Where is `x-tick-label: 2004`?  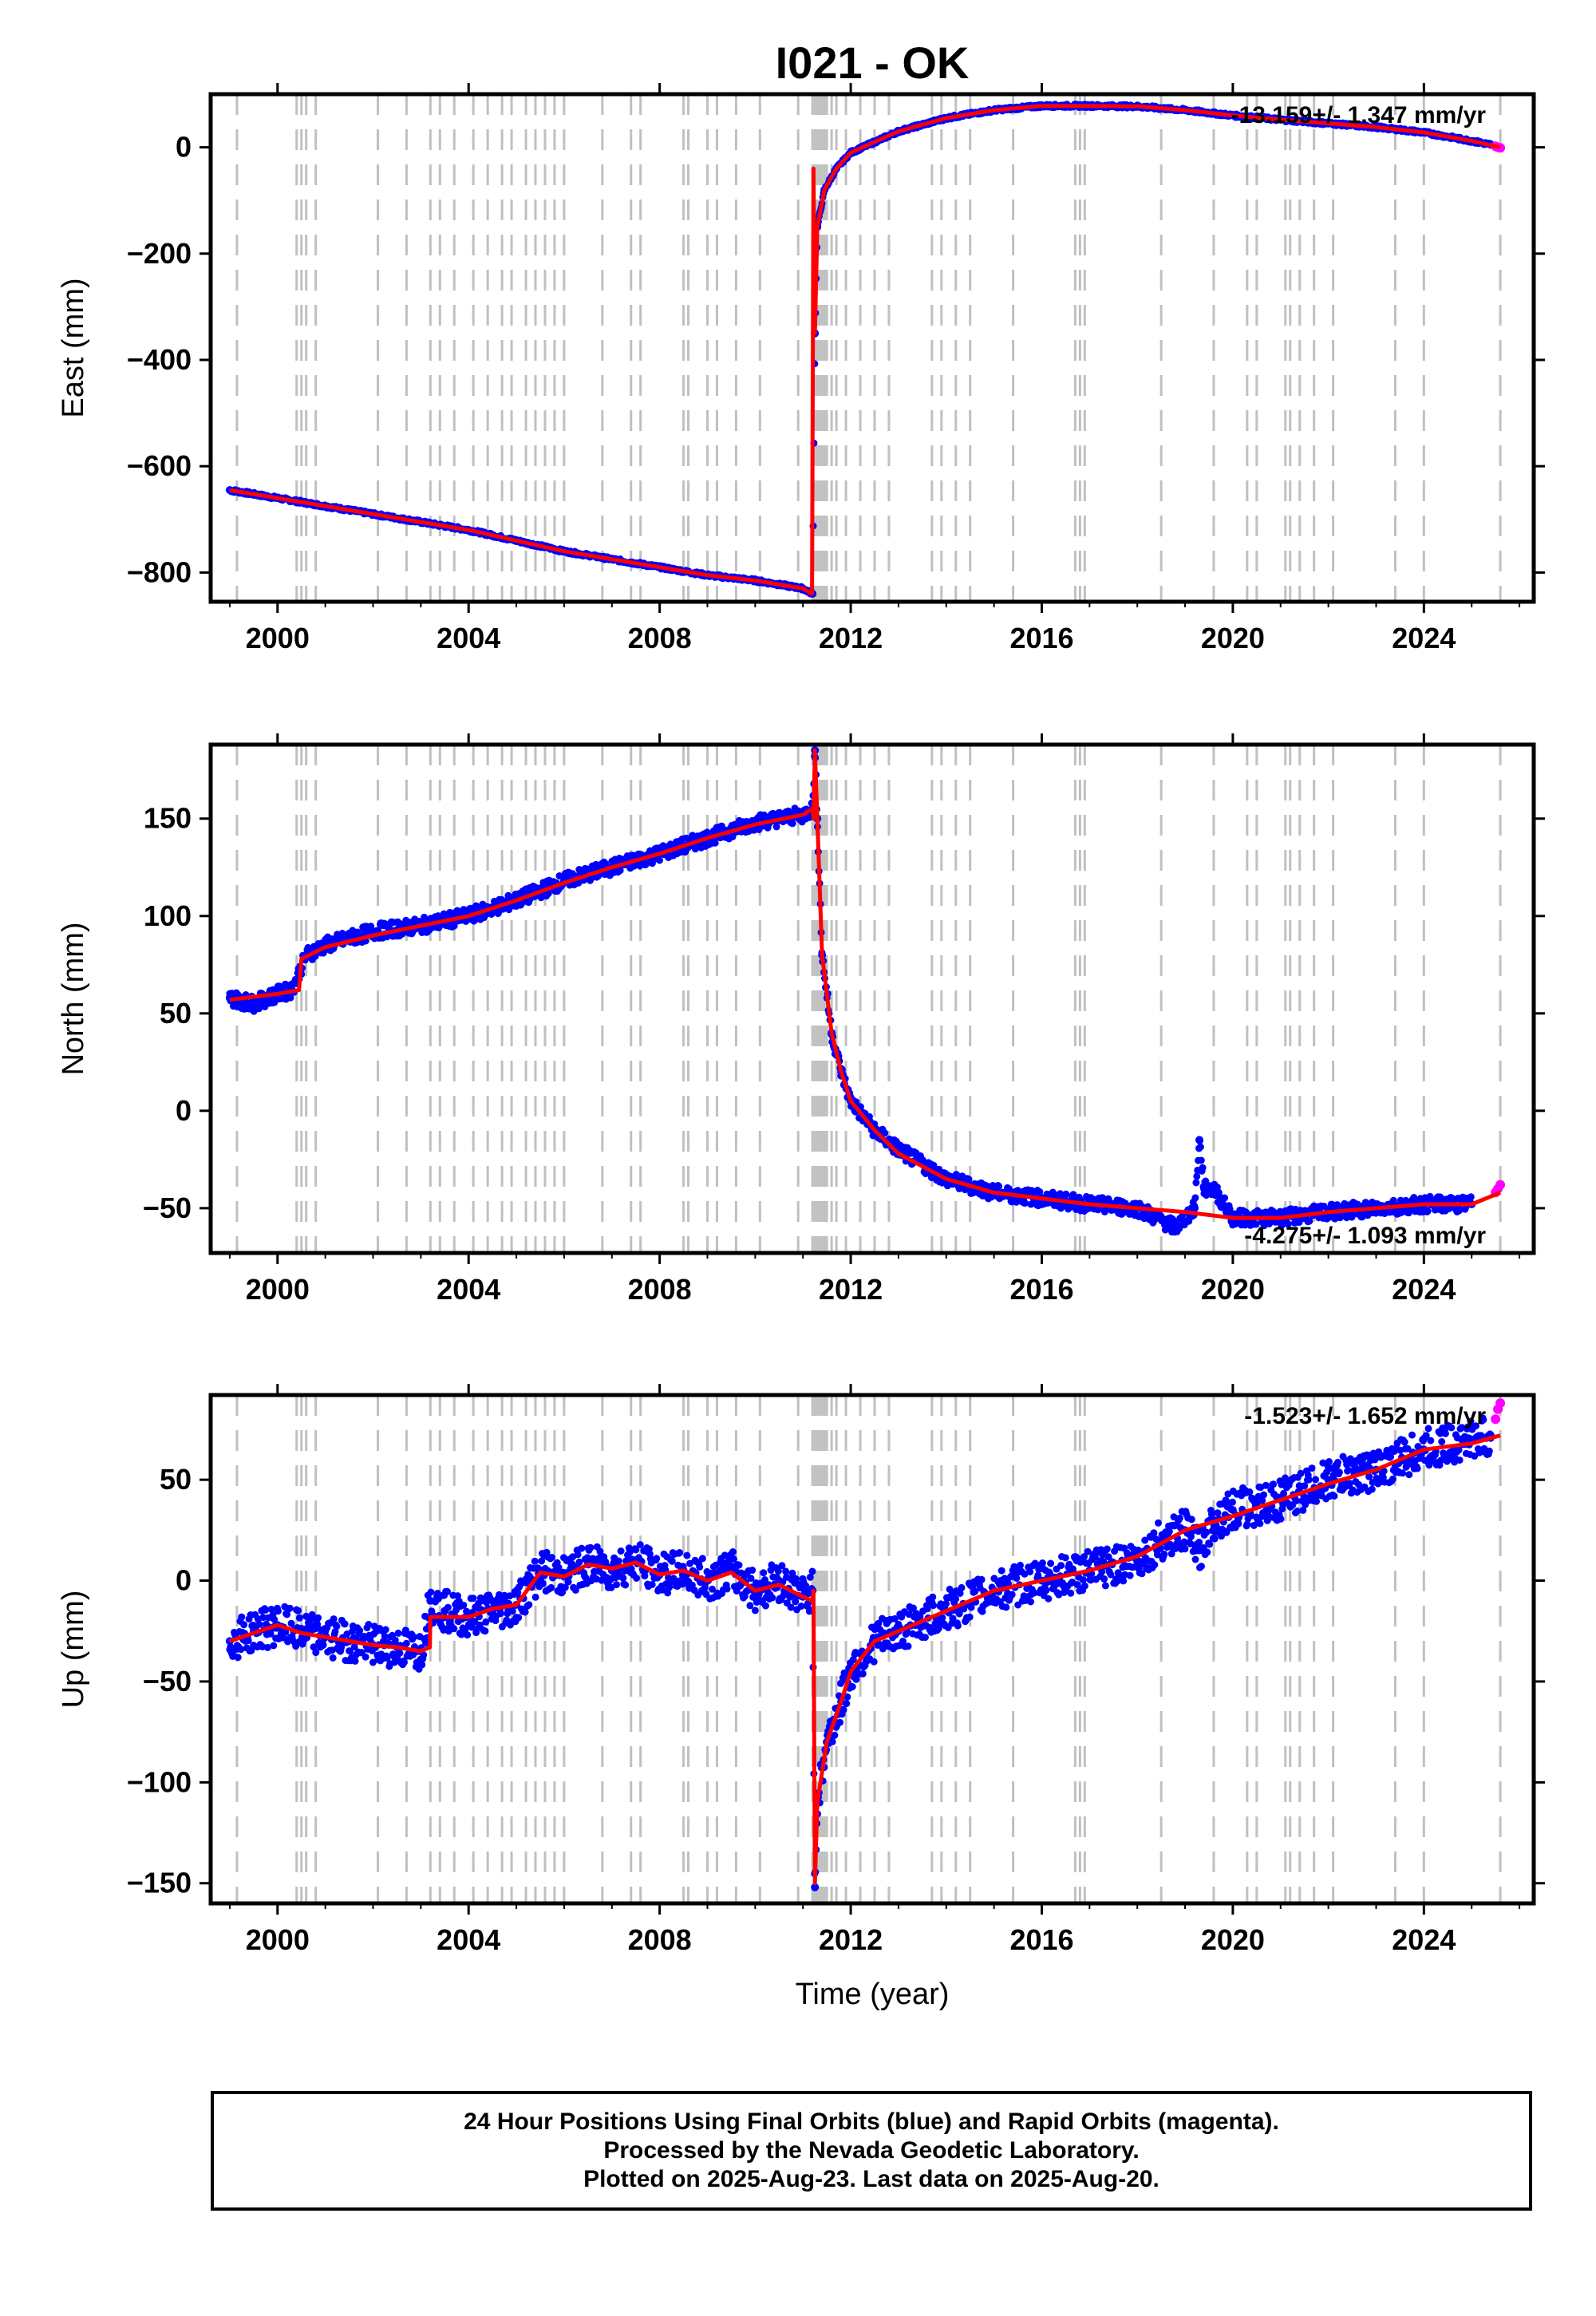 x-tick-label: 2004 is located at coordinates (469, 638).